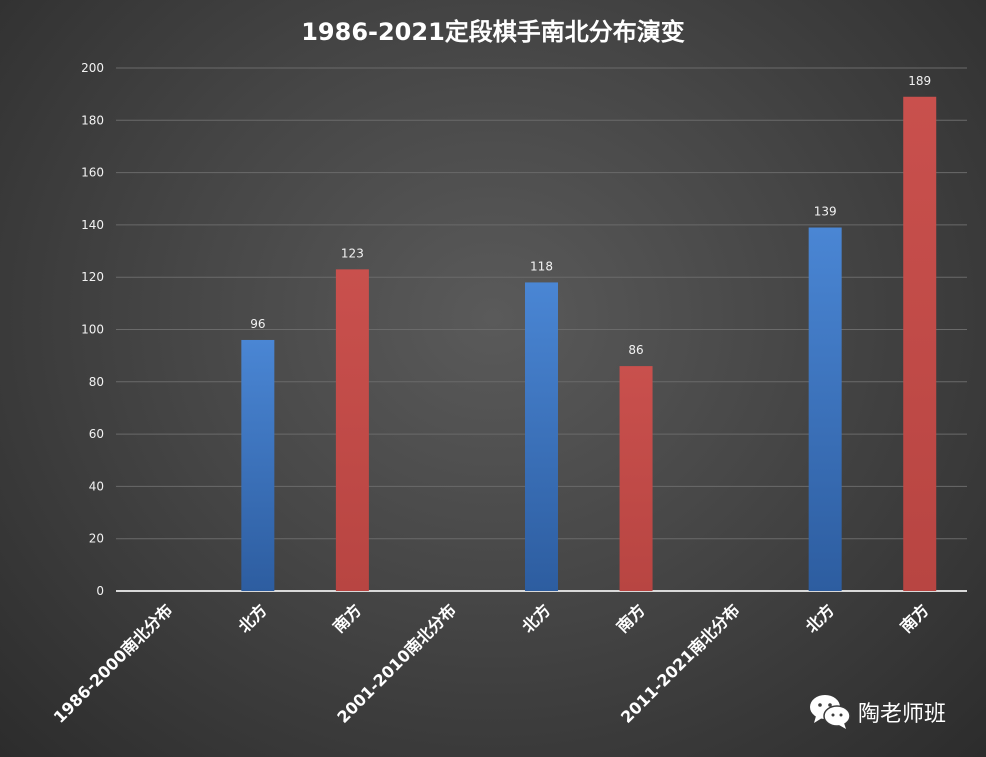 This screenshot has width=986, height=757. I want to click on y-tick-label: 80, so click(96, 382).